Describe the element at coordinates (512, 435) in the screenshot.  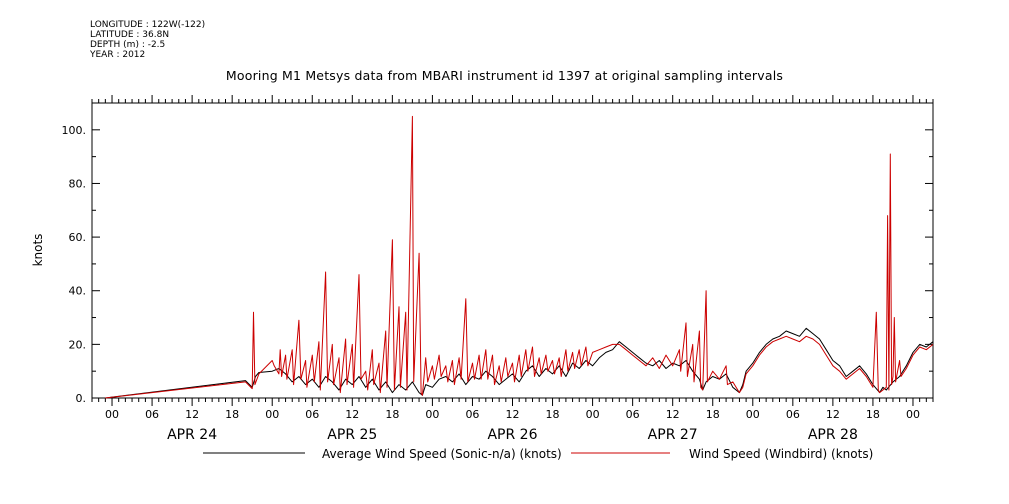
I see `x-date-label: APR 26` at that location.